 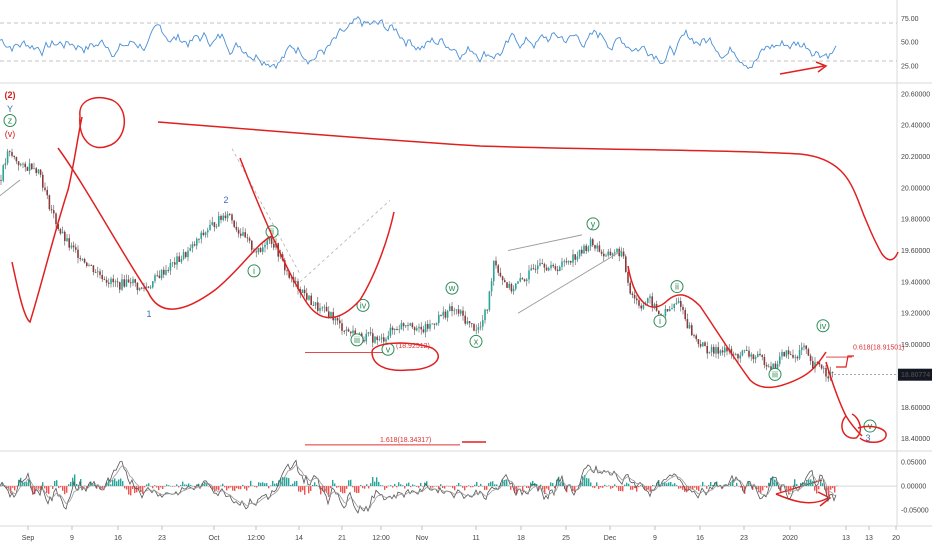 I want to click on price-y-tick-label: 19.80000, so click(x=915, y=220).